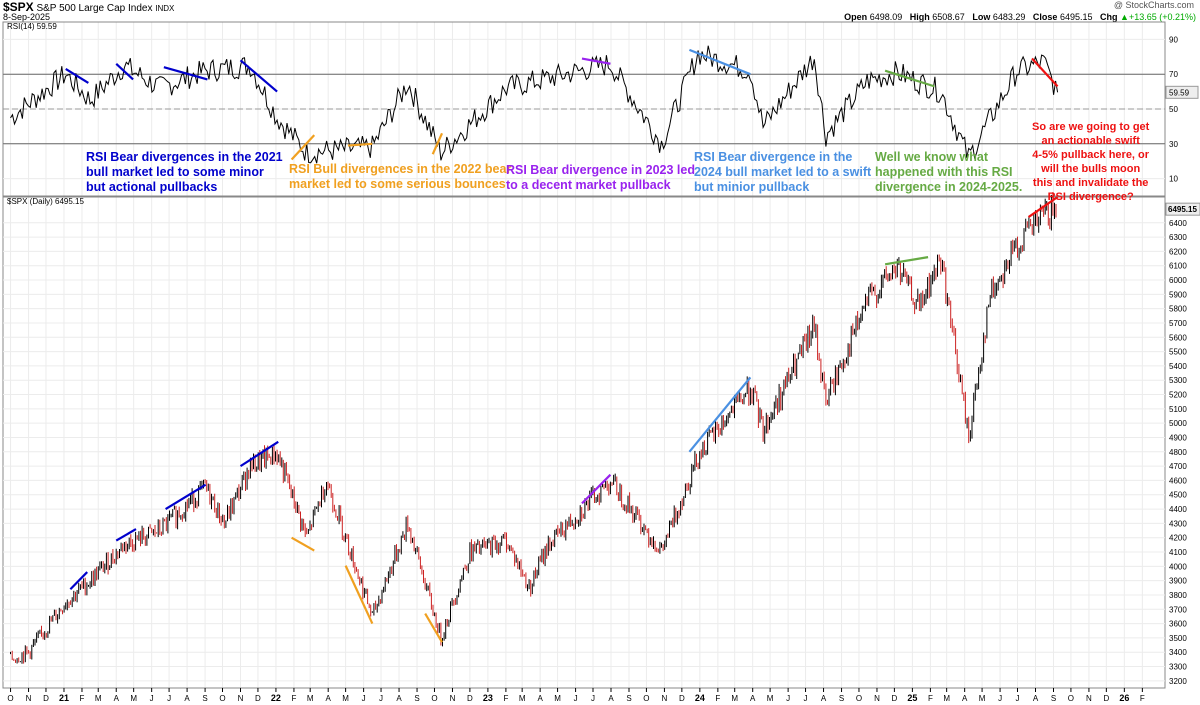 The height and width of the screenshot is (705, 1200). Describe the element at coordinates (1173, 144) in the screenshot. I see `rsi-tick-label: 30` at that location.